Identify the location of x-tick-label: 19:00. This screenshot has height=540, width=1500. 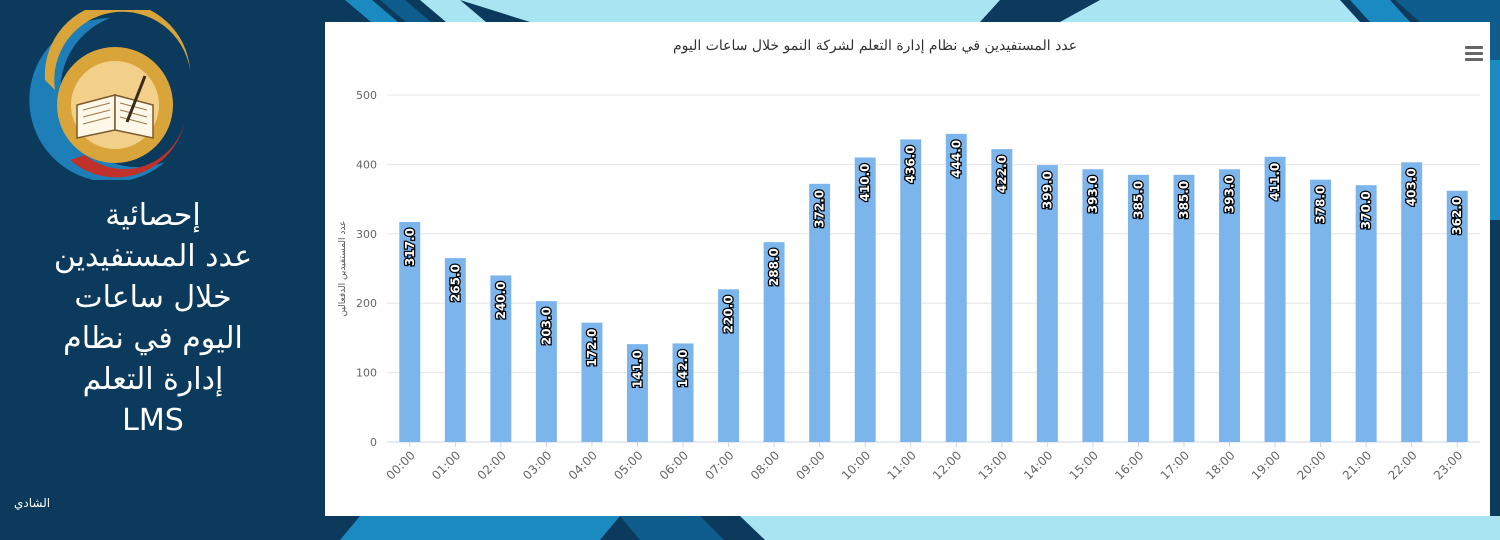
(1266, 465).